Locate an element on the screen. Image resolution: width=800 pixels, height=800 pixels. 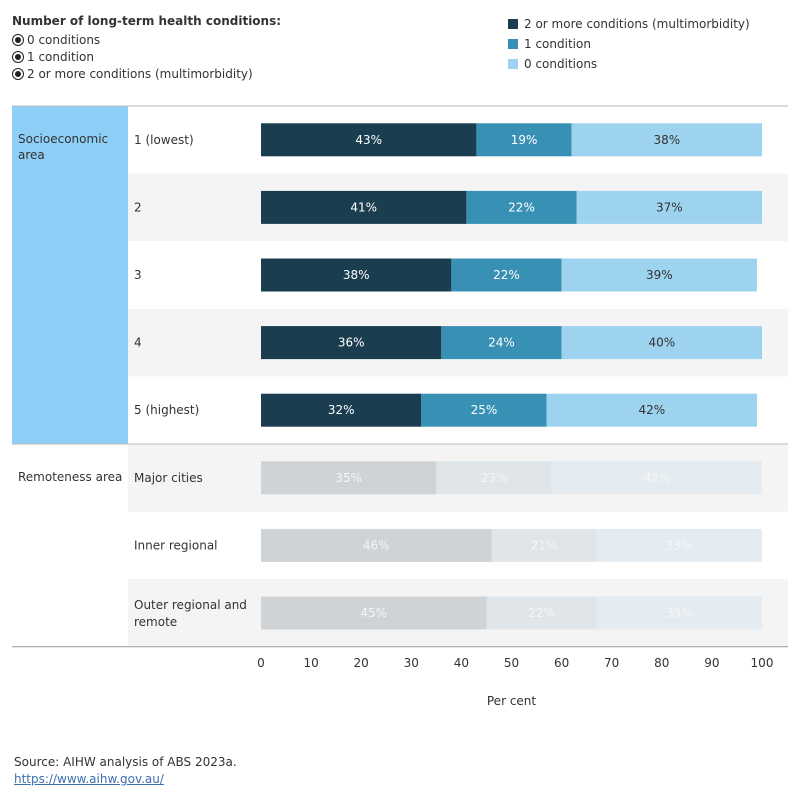
x-tick-label: 100 is located at coordinates (762, 663).